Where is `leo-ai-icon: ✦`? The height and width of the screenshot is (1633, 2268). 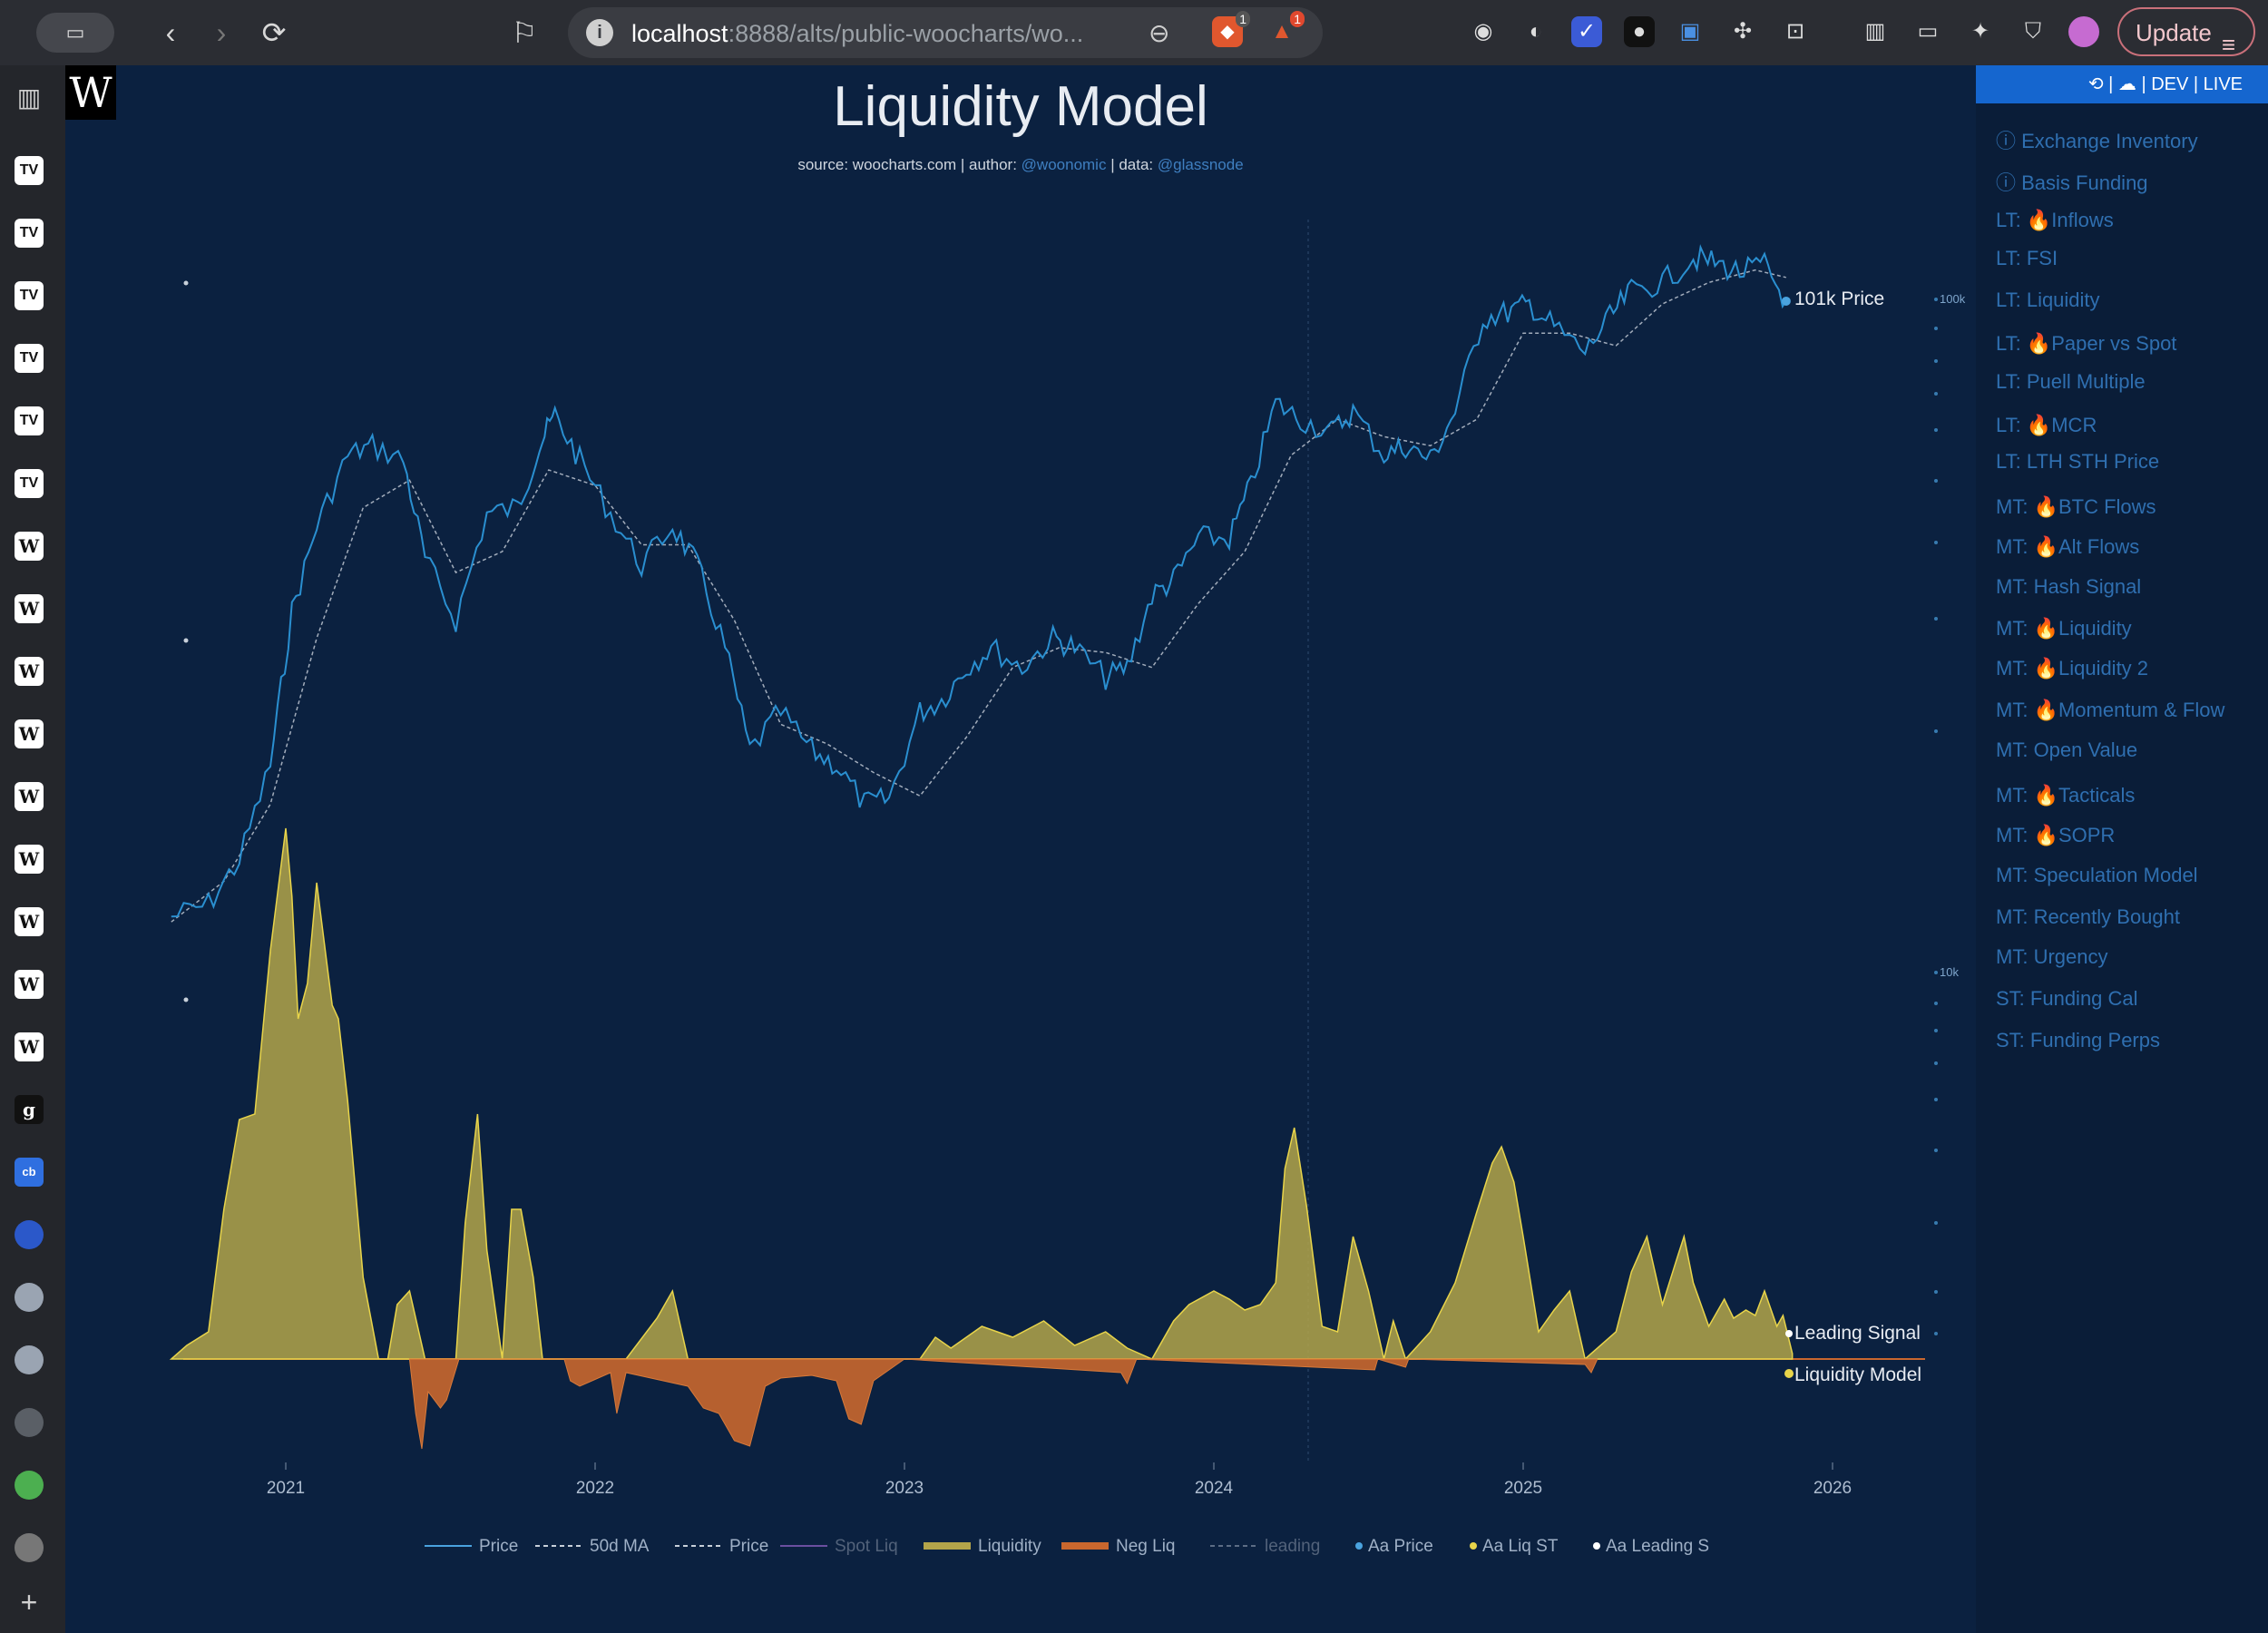 leo-ai-icon: ✦ is located at coordinates (1980, 31).